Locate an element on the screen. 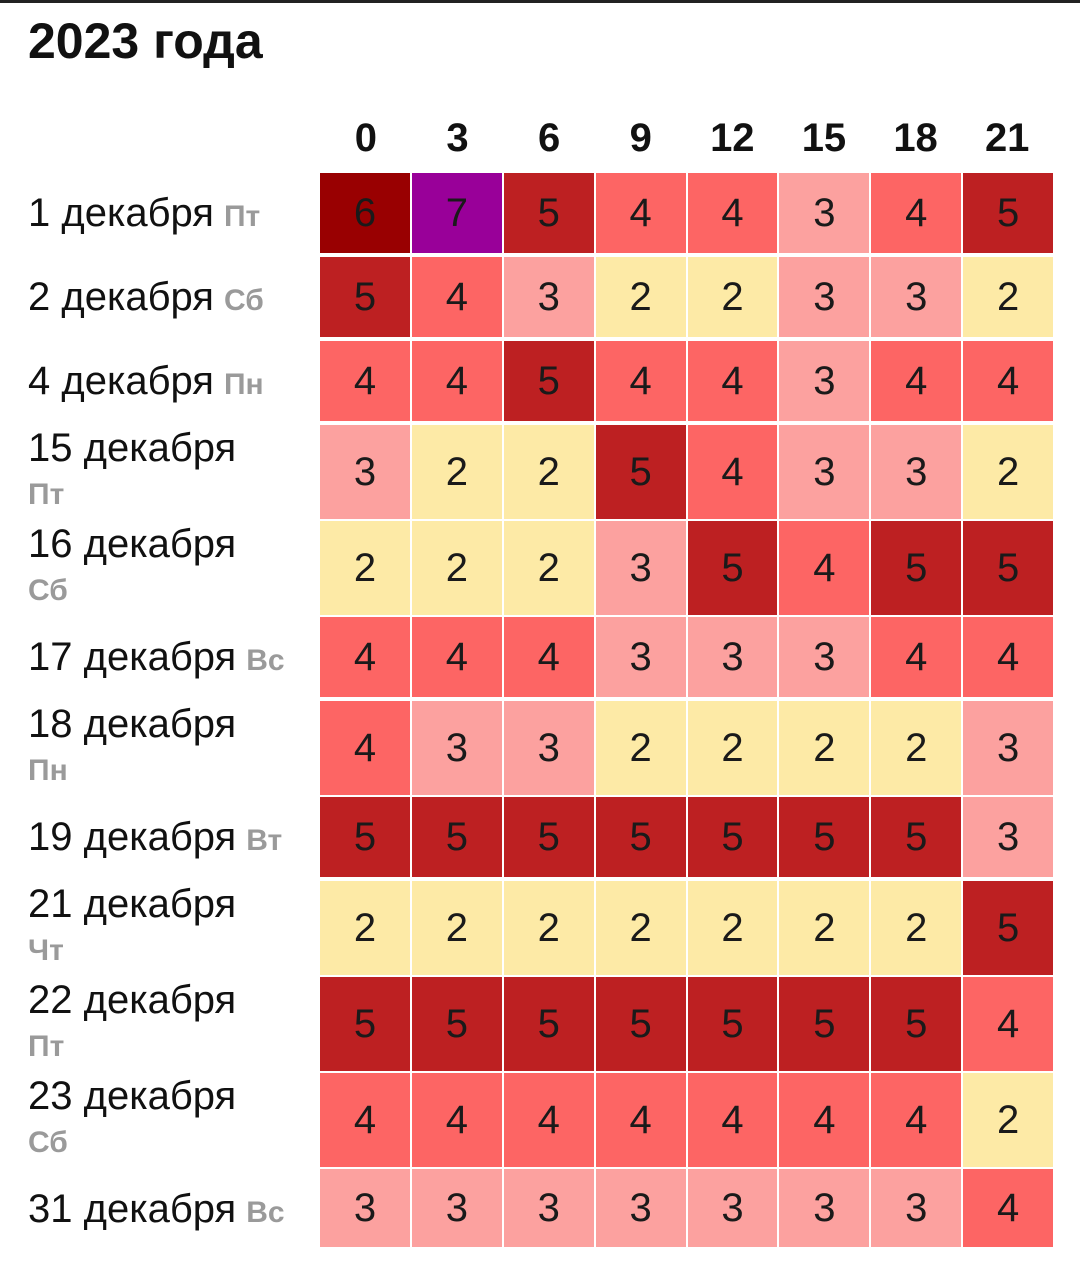 The height and width of the screenshot is (1273, 1080). date-text: 18 декабря is located at coordinates (132, 724).